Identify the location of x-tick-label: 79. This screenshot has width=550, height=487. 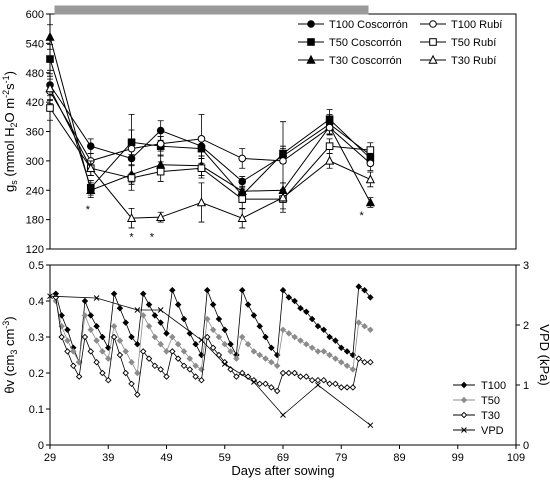
(341, 458).